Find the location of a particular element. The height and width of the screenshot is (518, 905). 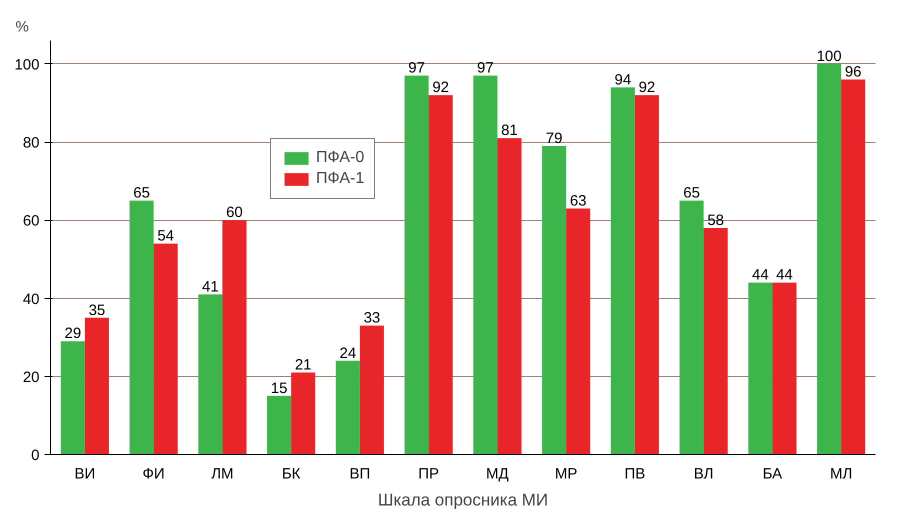

x-tick-label: ВП is located at coordinates (359, 474).